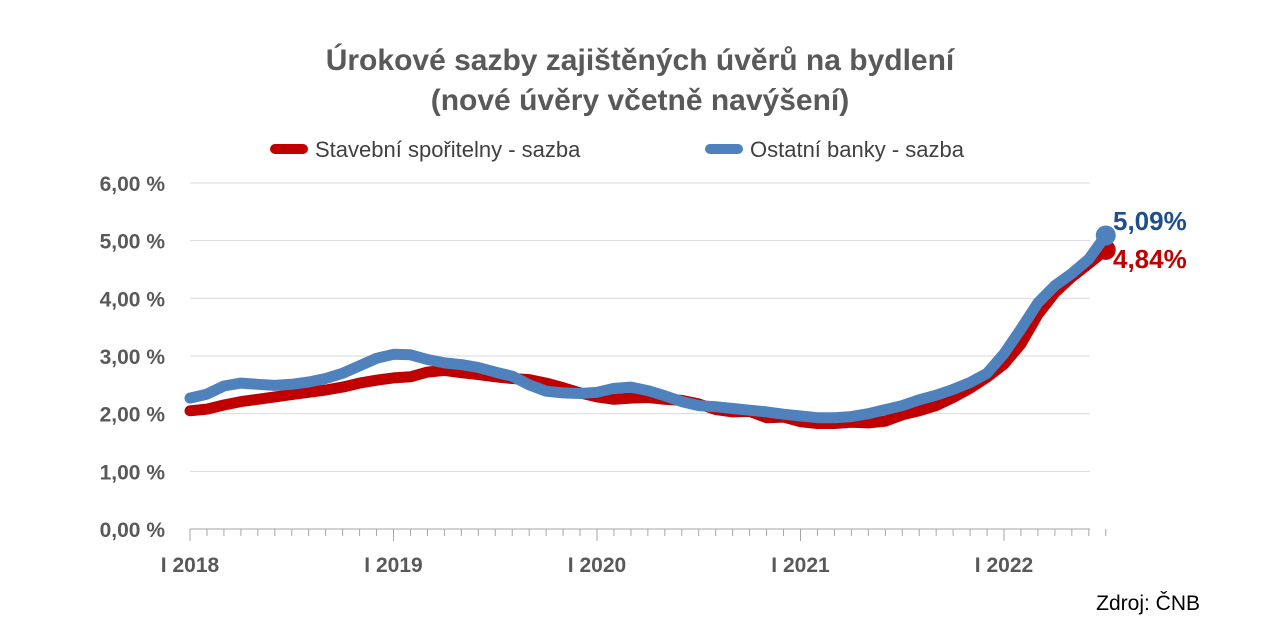  What do you see at coordinates (133, 299) in the screenshot?
I see `y-tick-label: 4,00 %` at bounding box center [133, 299].